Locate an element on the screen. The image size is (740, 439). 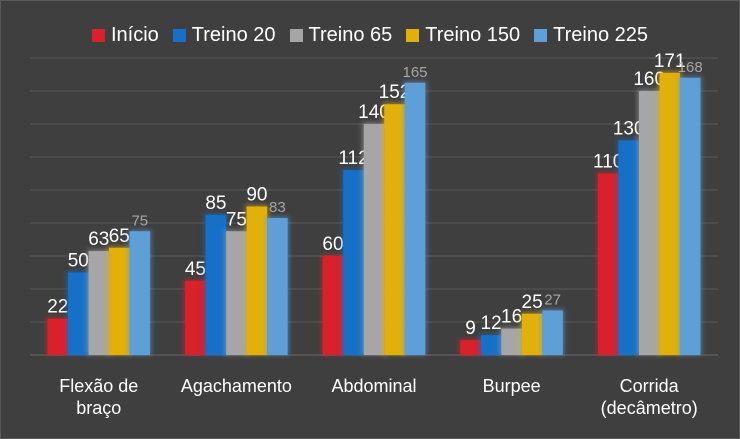
category-label: Flexão de braço is located at coordinates (98, 397).